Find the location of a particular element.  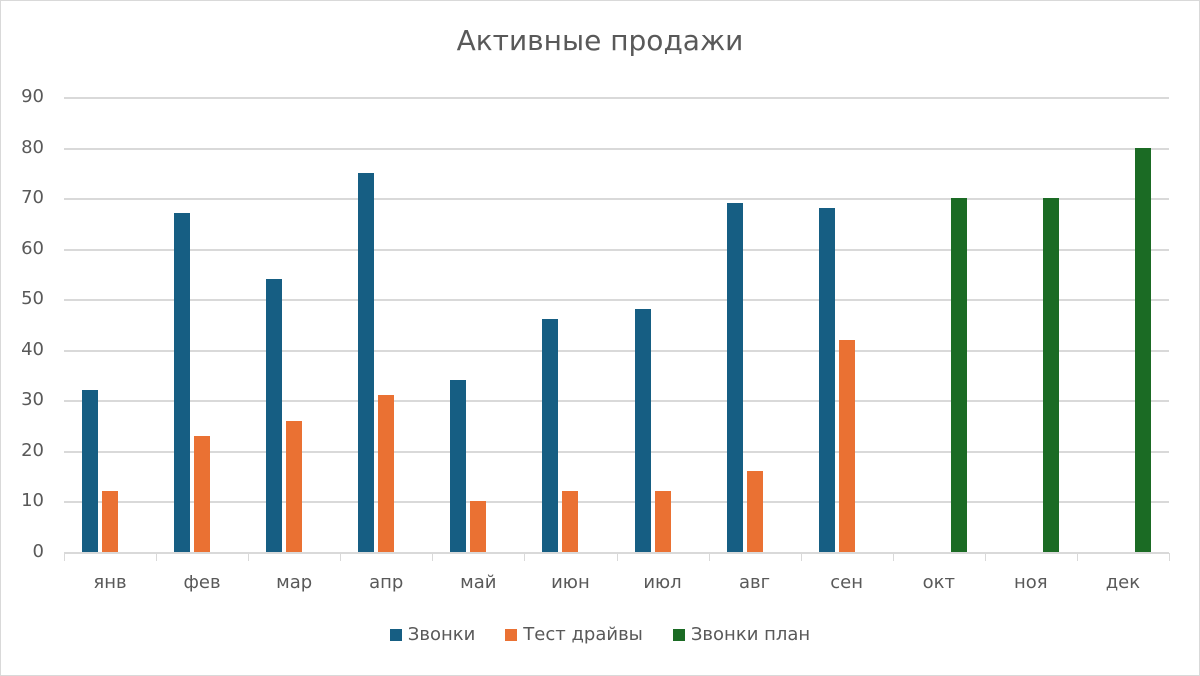

x-tick-label: мар is located at coordinates (294, 582).